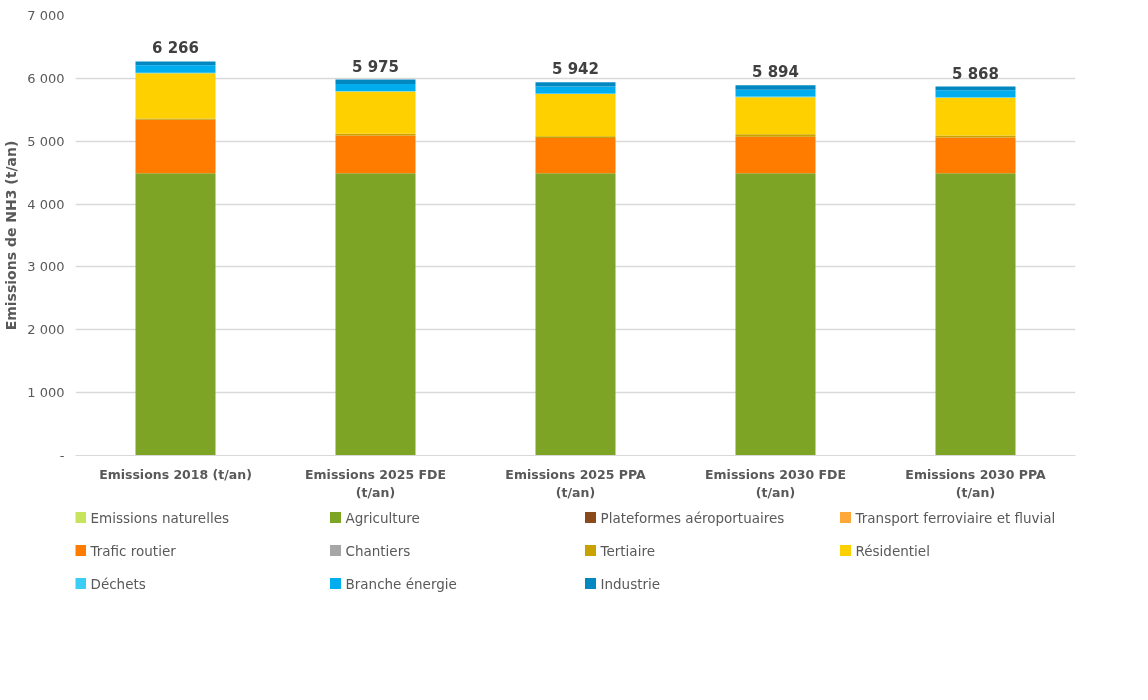  Describe the element at coordinates (11, 235) in the screenshot. I see `y-axis-title: Emissions de NH3 (t/an)` at that location.